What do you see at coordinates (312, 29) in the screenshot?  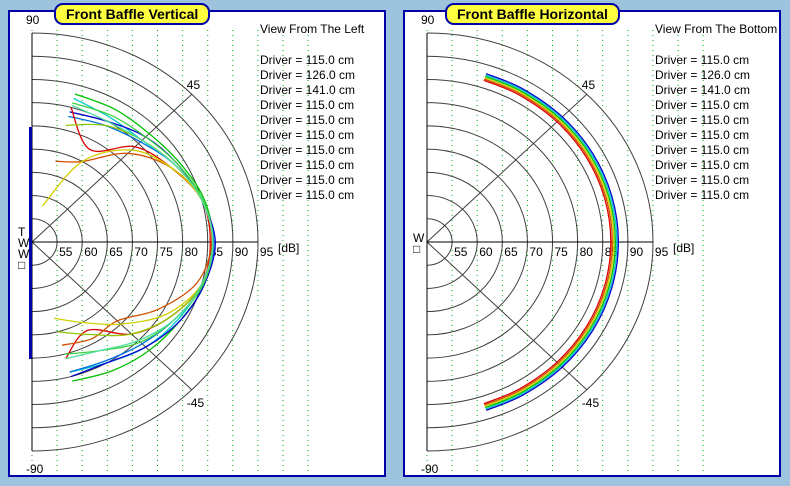 I see `view-label: View From The Left` at bounding box center [312, 29].